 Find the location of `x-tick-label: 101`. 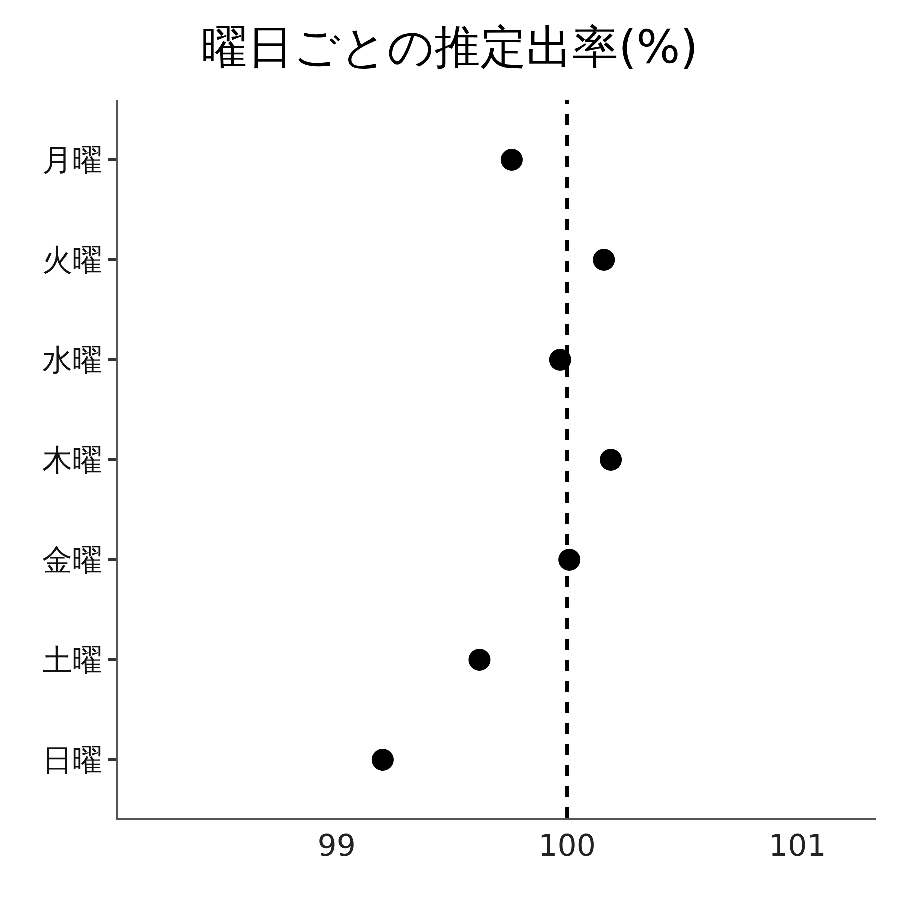

x-tick-label: 101 is located at coordinates (797, 846).